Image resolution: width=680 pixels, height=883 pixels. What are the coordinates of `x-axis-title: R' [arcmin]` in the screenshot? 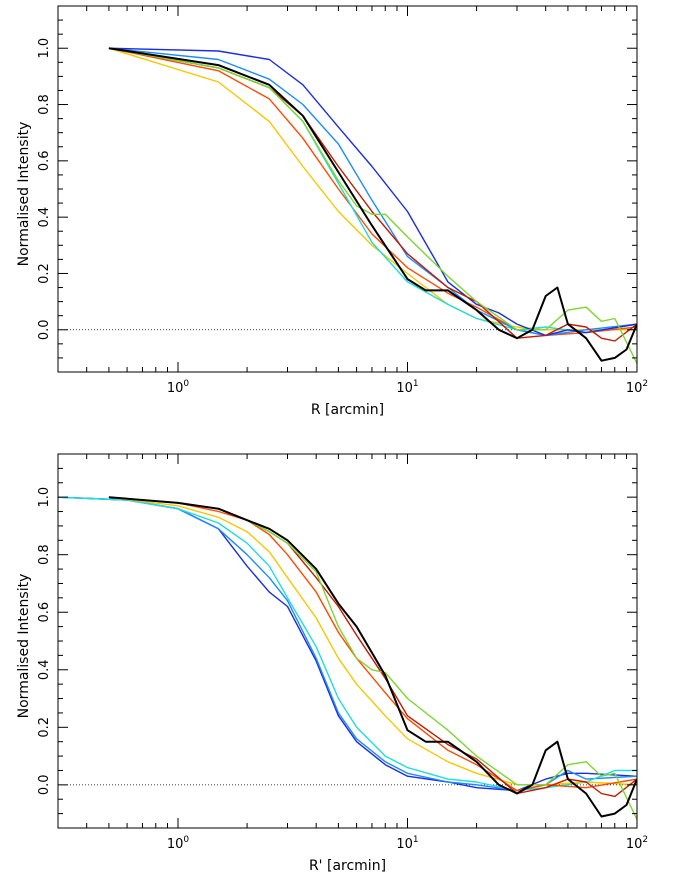 It's located at (347, 866).